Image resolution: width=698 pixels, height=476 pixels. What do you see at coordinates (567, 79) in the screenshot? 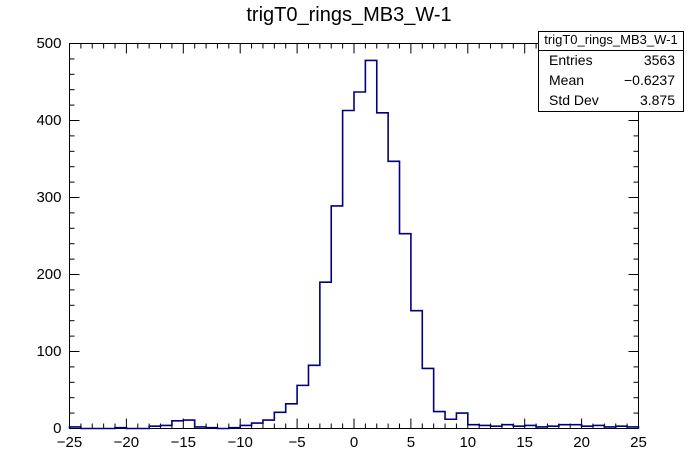
I see `stats-label-mean: Mean` at bounding box center [567, 79].